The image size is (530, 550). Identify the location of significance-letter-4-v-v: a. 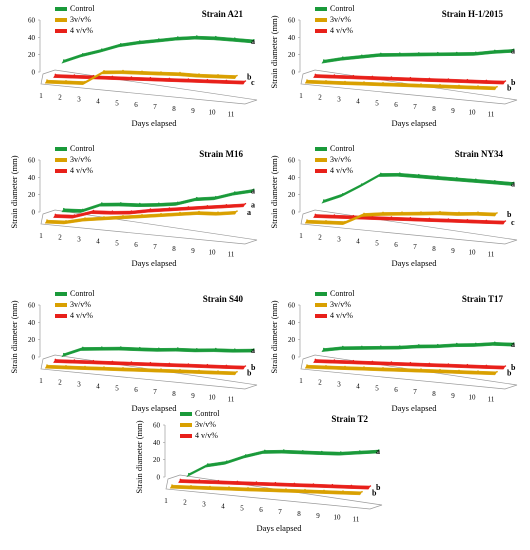
(253, 205).